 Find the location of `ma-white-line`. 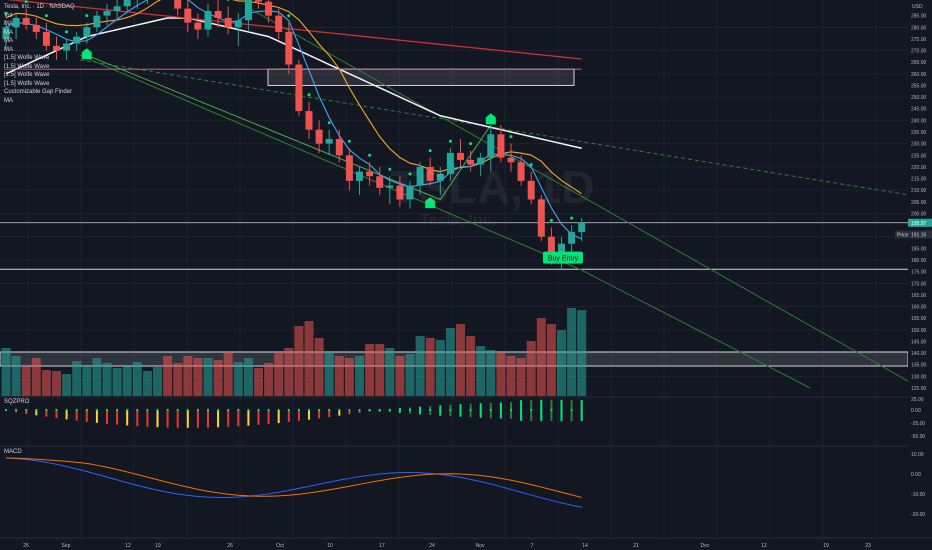

ma-white-line is located at coordinates (293, 83).